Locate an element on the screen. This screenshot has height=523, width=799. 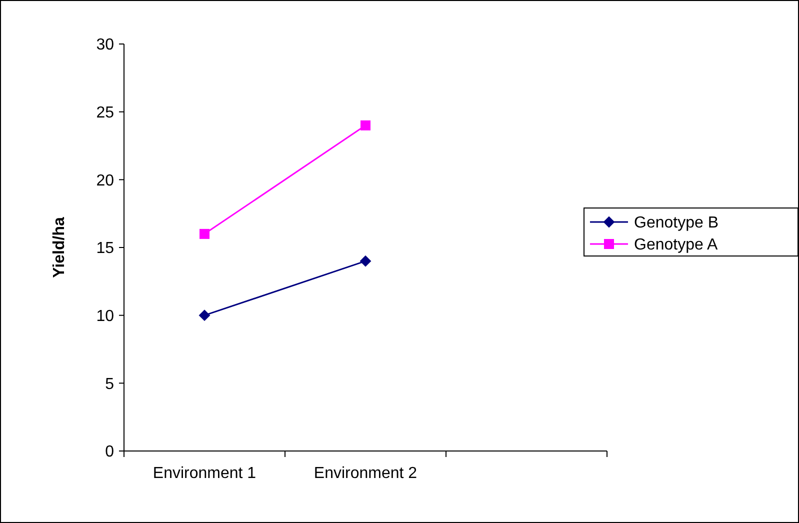
y-tick-label: 0 is located at coordinates (109, 452).